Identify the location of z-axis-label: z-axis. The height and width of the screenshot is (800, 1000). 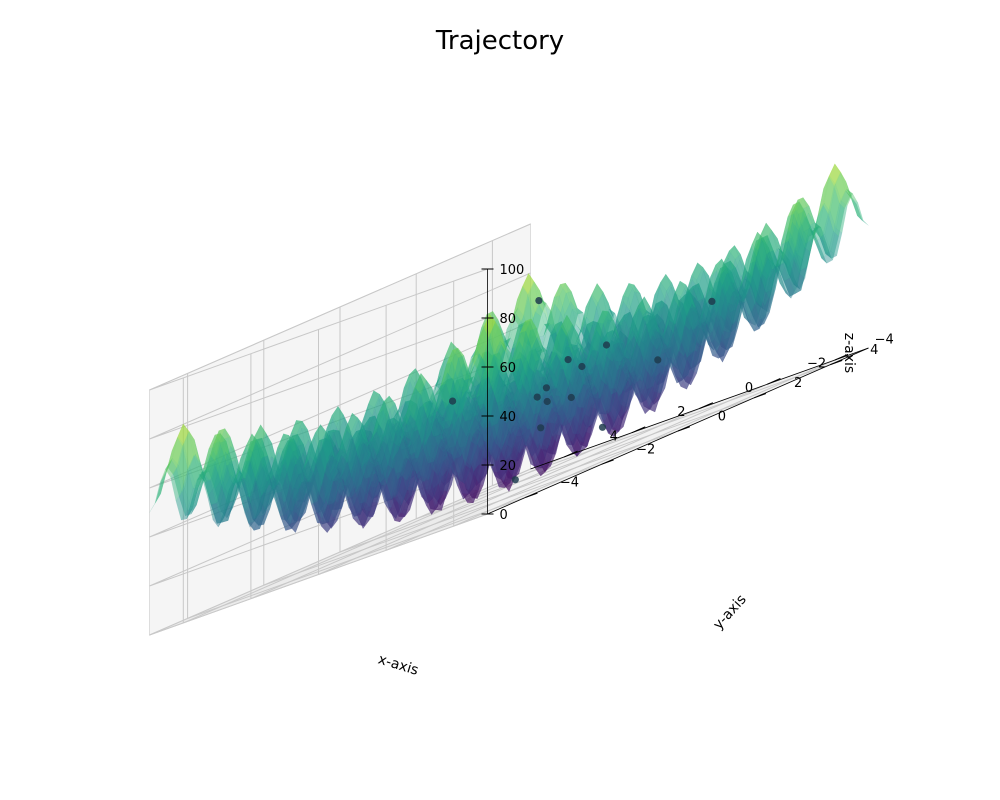
(849, 353).